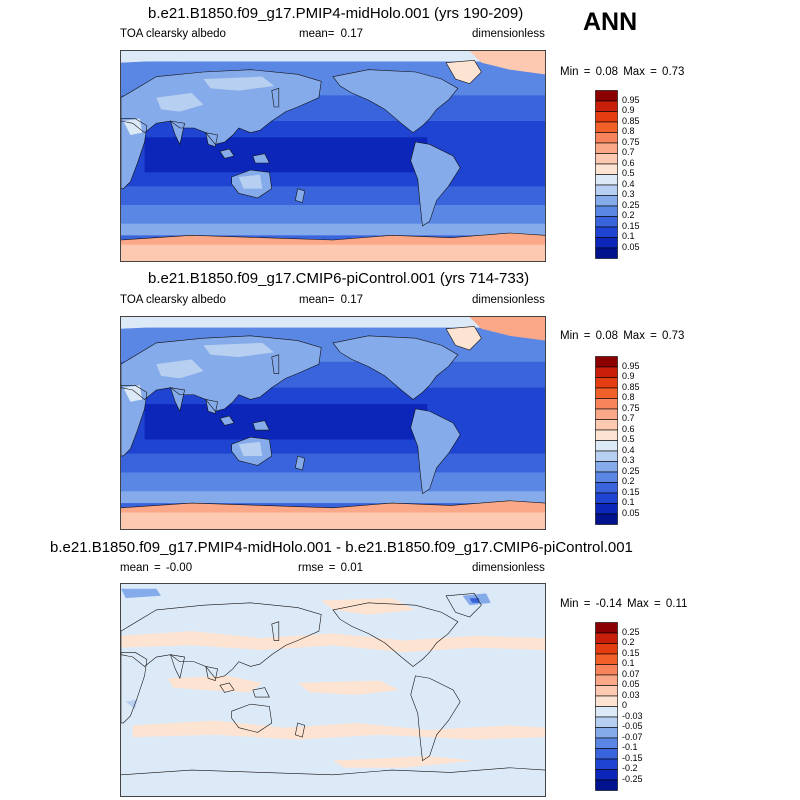  Describe the element at coordinates (333, 520) in the screenshot. I see `antarctica-interior` at that location.